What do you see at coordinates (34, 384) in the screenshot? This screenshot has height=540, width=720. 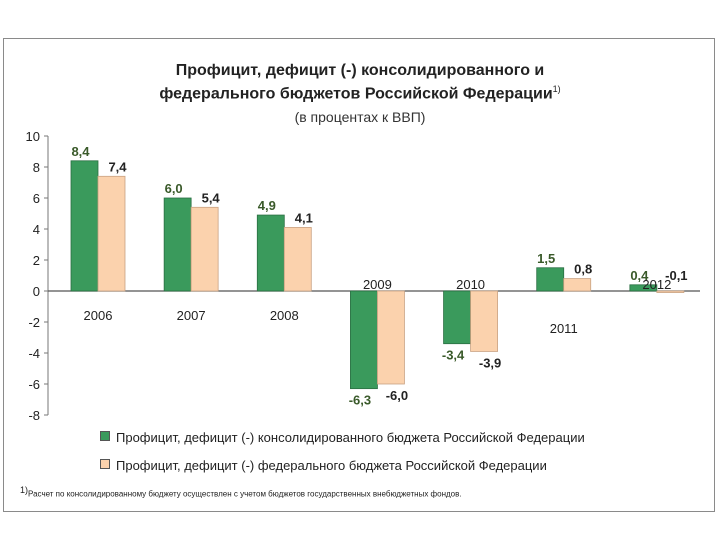 I see `y-tick-label: -6` at bounding box center [34, 384].